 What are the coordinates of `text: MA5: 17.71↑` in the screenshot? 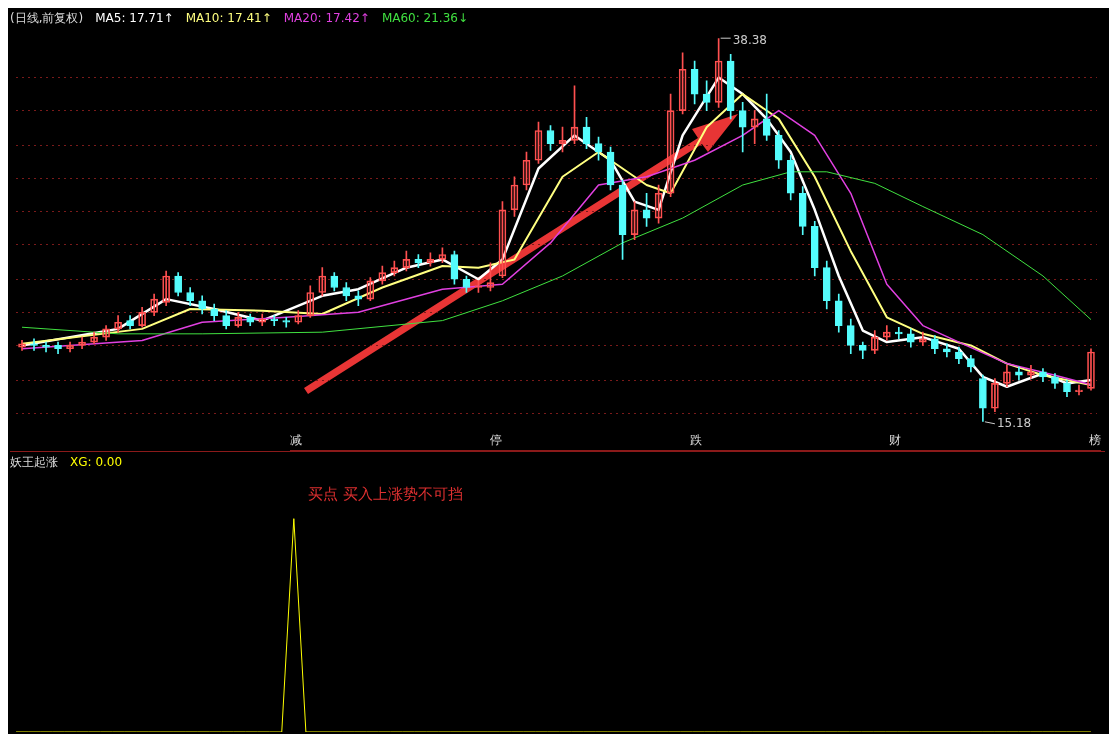 It's located at (134, 18).